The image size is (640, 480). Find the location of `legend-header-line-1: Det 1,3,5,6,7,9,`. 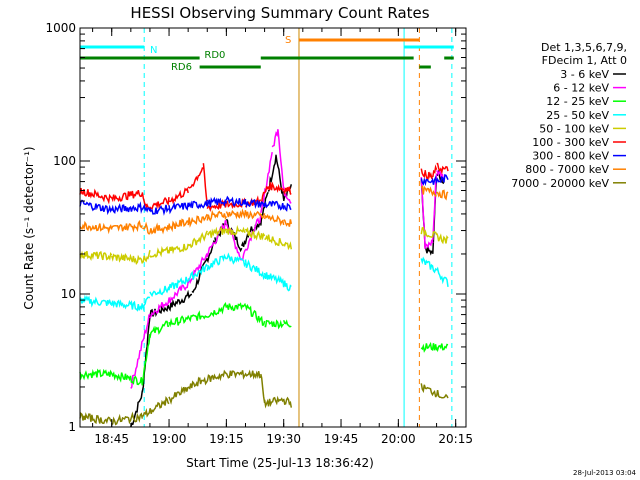

legend-header-line-1: Det 1,3,5,6,7,9, is located at coordinates (584, 47).